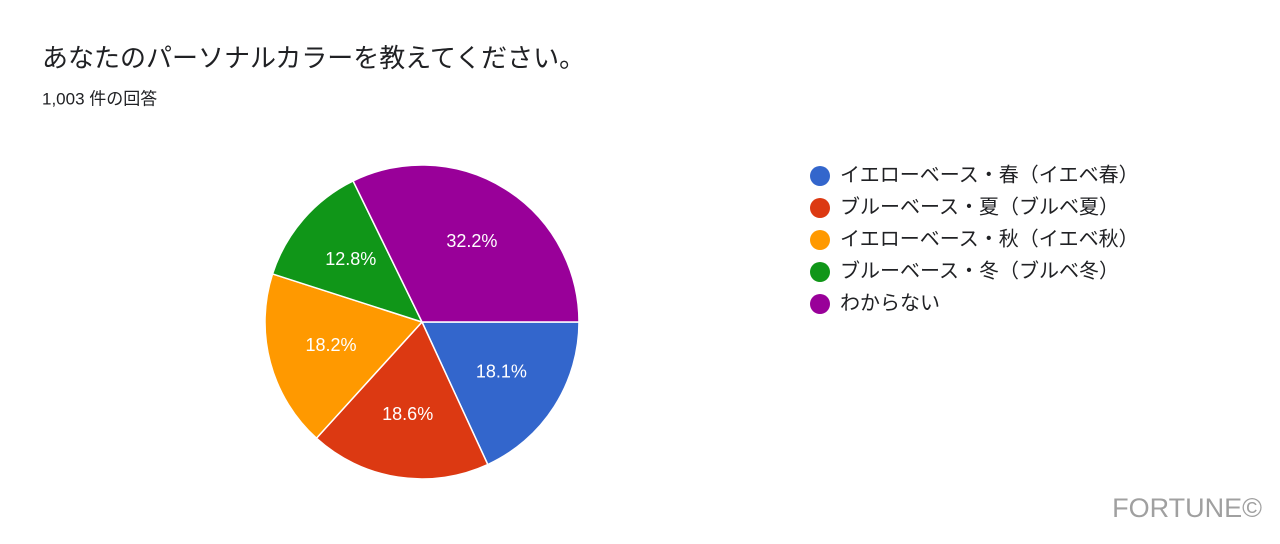 The image size is (1280, 544). What do you see at coordinates (350, 259) in the screenshot?
I see `slice-label: 12.8%` at bounding box center [350, 259].